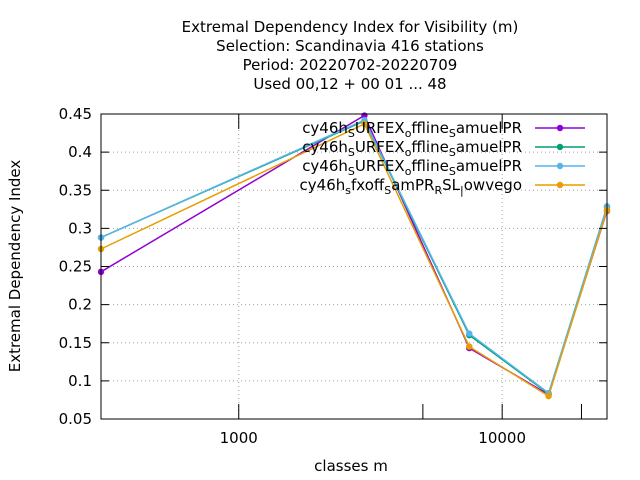 The height and width of the screenshot is (480, 640). I want to click on series-3-point, so click(469, 333).